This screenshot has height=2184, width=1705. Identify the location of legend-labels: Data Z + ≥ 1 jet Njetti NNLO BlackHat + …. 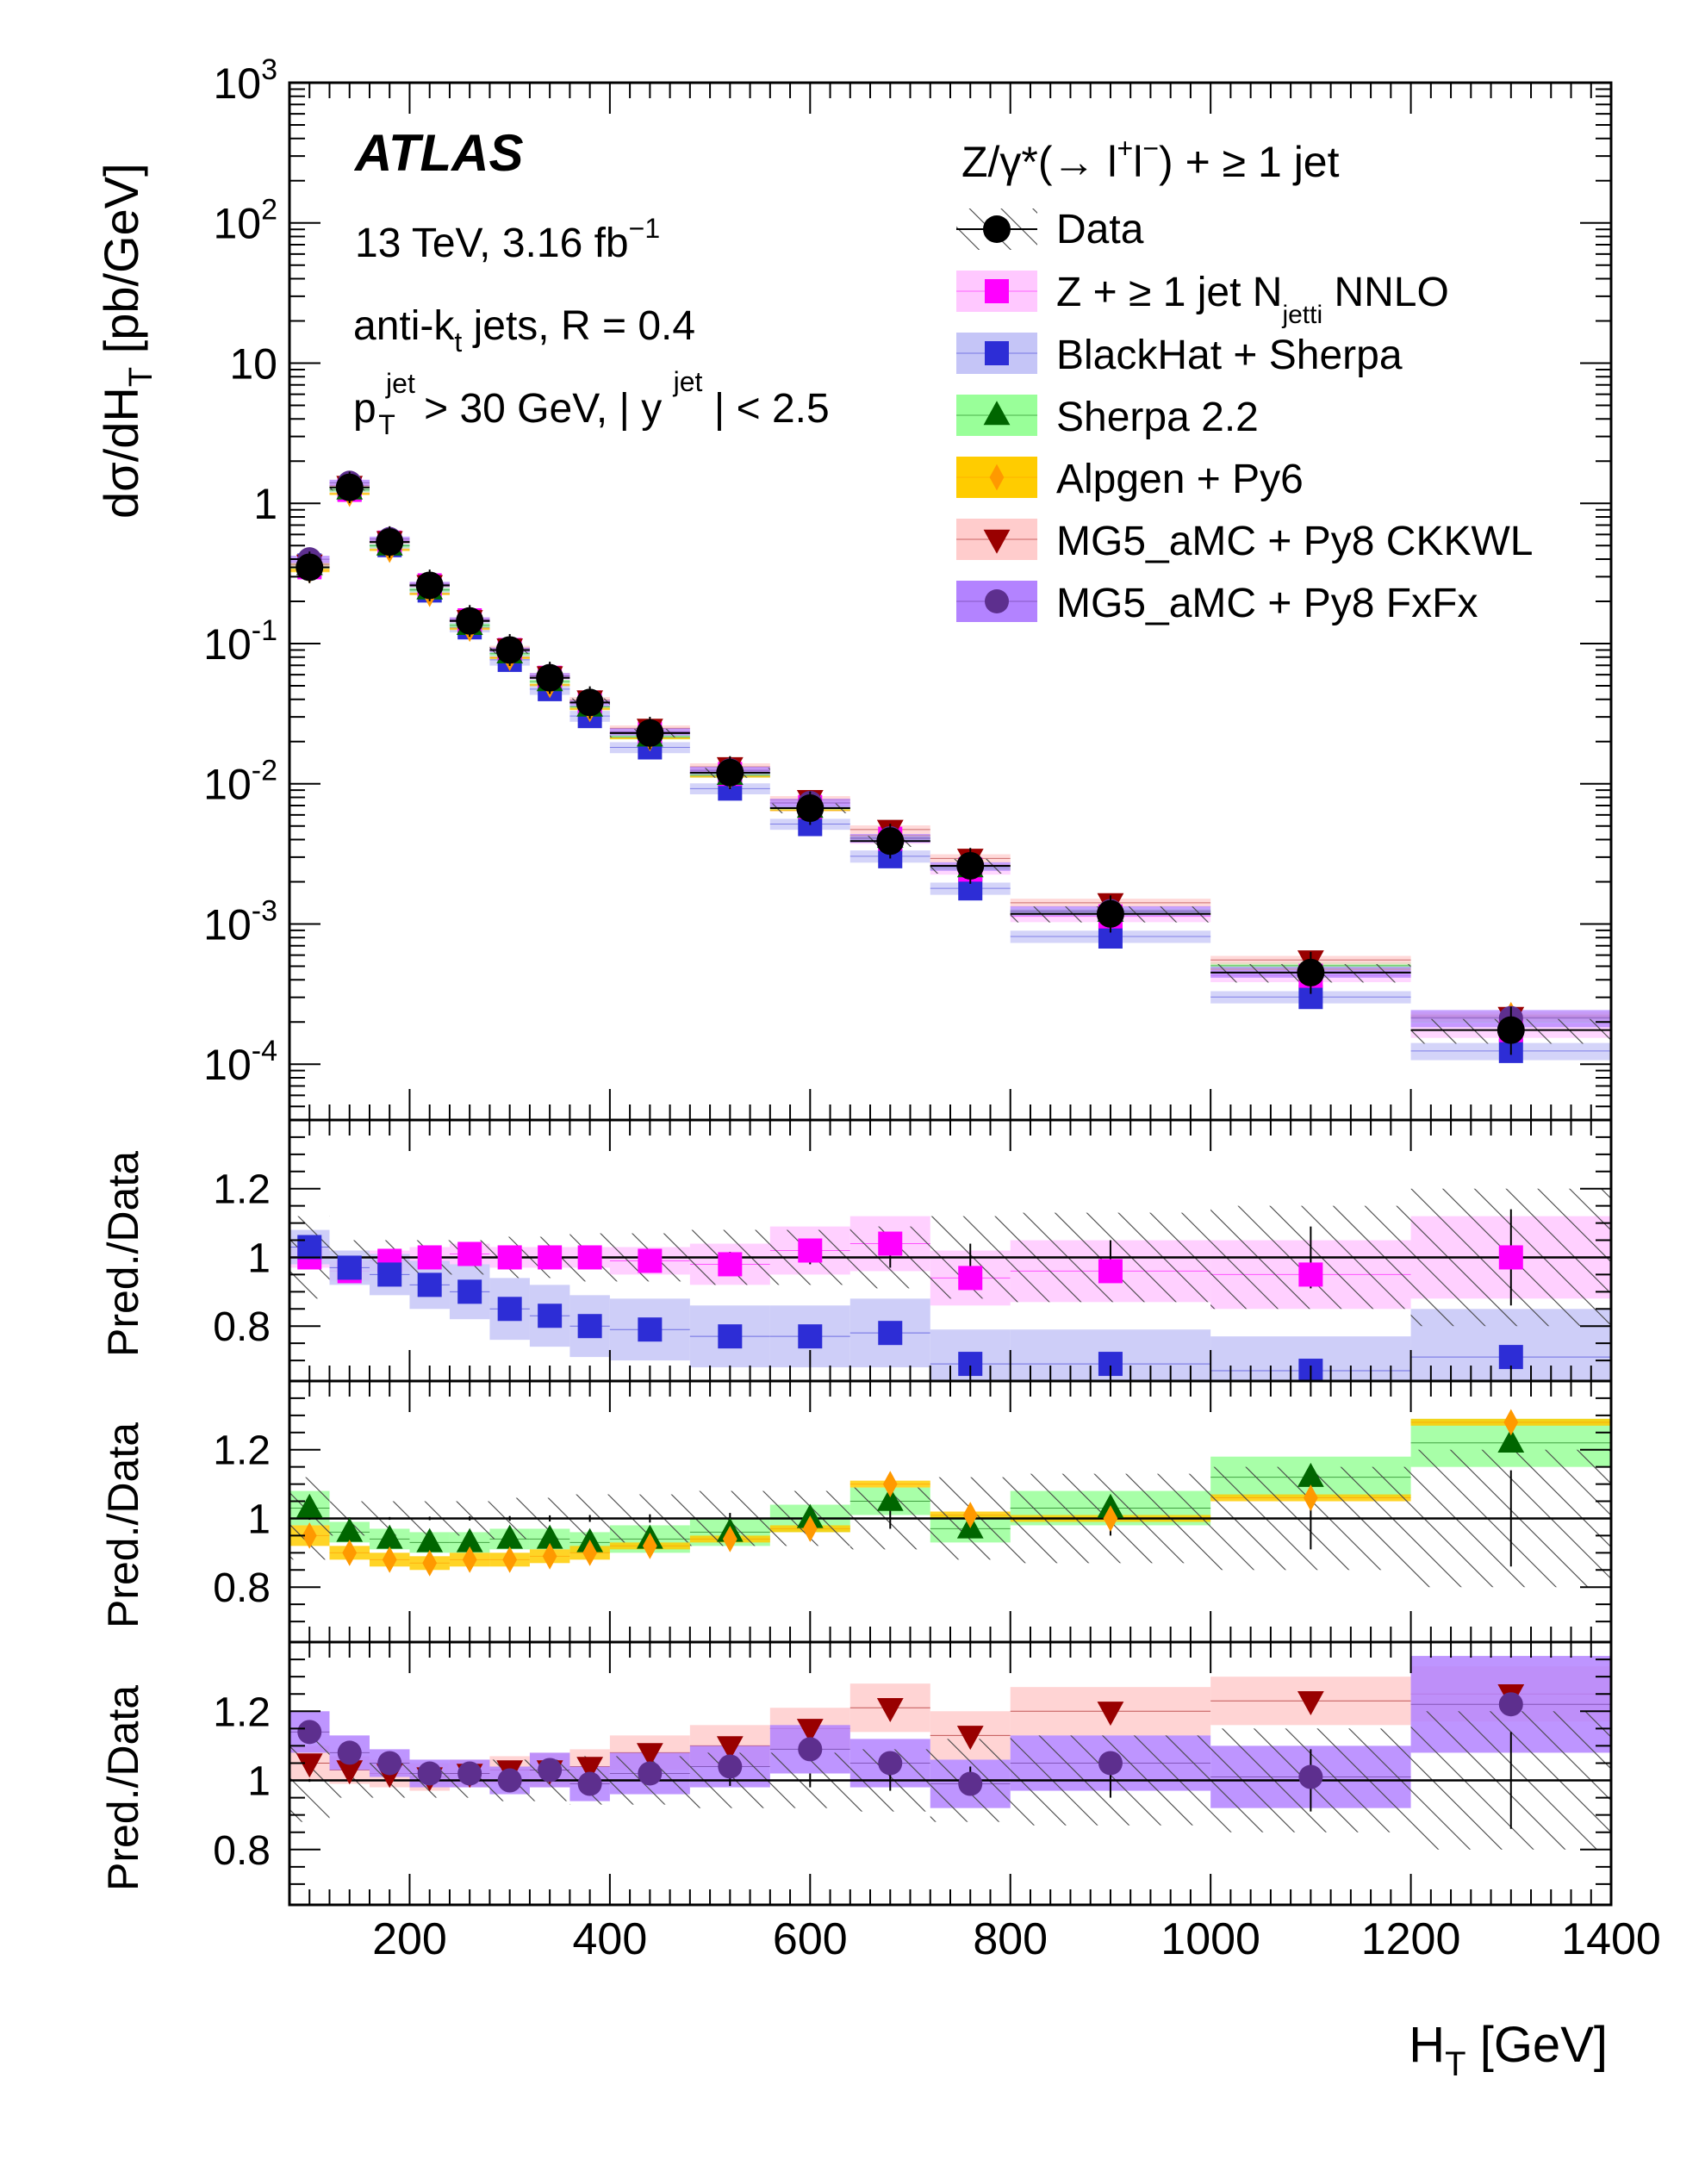
(1295, 417).